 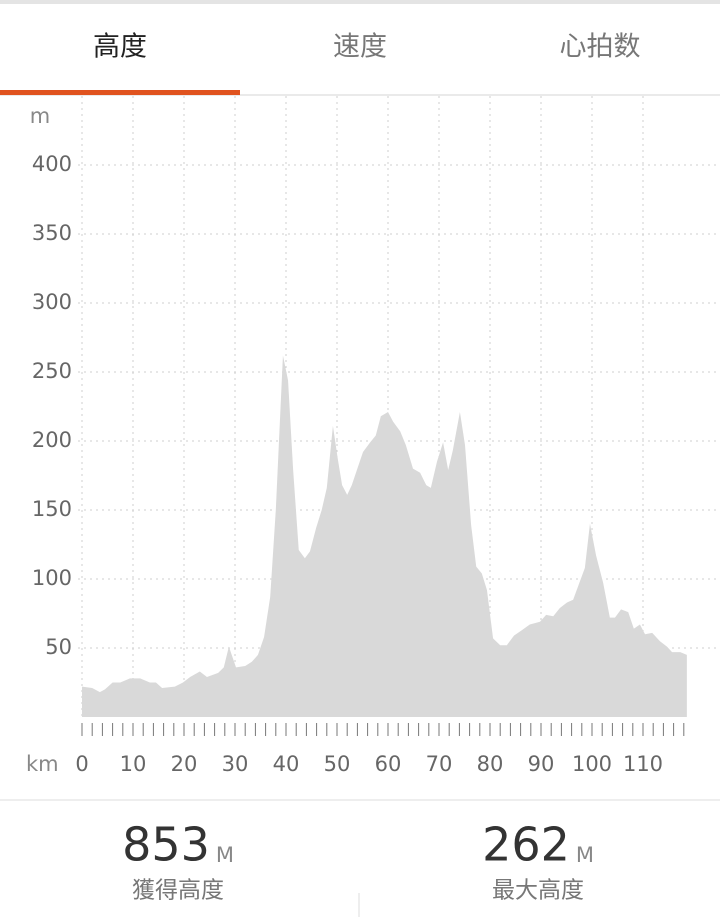 What do you see at coordinates (643, 764) in the screenshot?
I see `x-tick-label: 110` at bounding box center [643, 764].